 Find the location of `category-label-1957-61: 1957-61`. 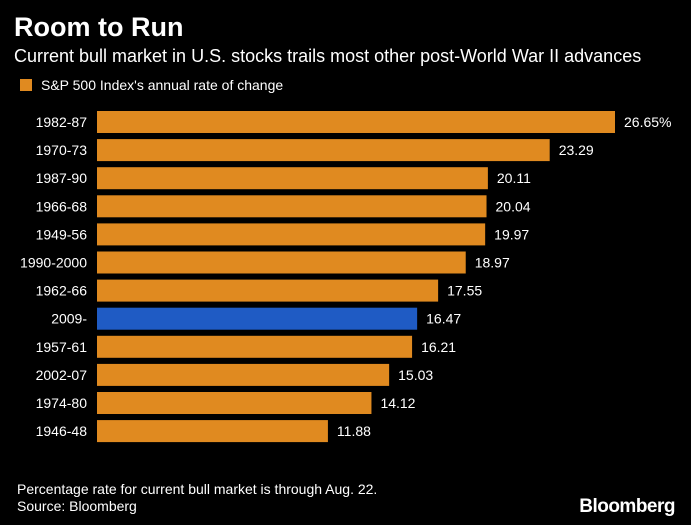

category-label-1957-61: 1957-61 is located at coordinates (62, 347).